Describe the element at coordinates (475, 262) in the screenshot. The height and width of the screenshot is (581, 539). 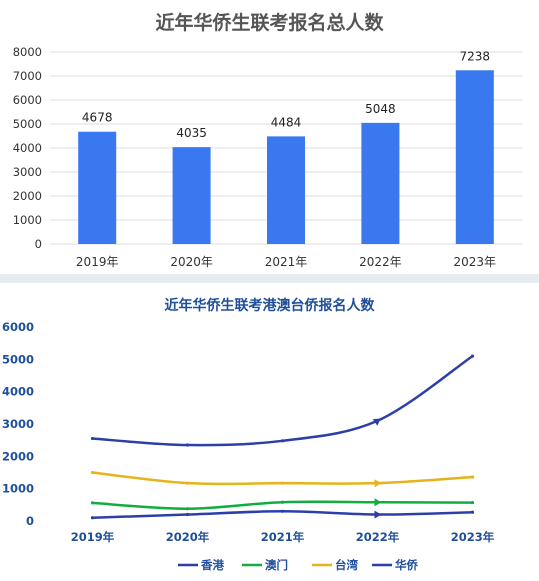
I see `bar-x-tick-label: 2023年` at that location.